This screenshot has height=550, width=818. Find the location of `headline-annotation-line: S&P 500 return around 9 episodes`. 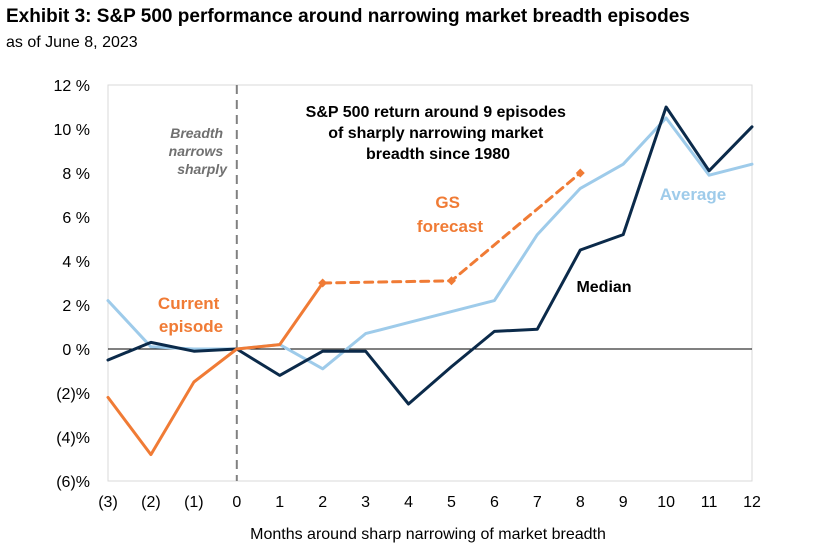

headline-annotation-line: S&P 500 return around 9 episodes is located at coordinates (436, 112).